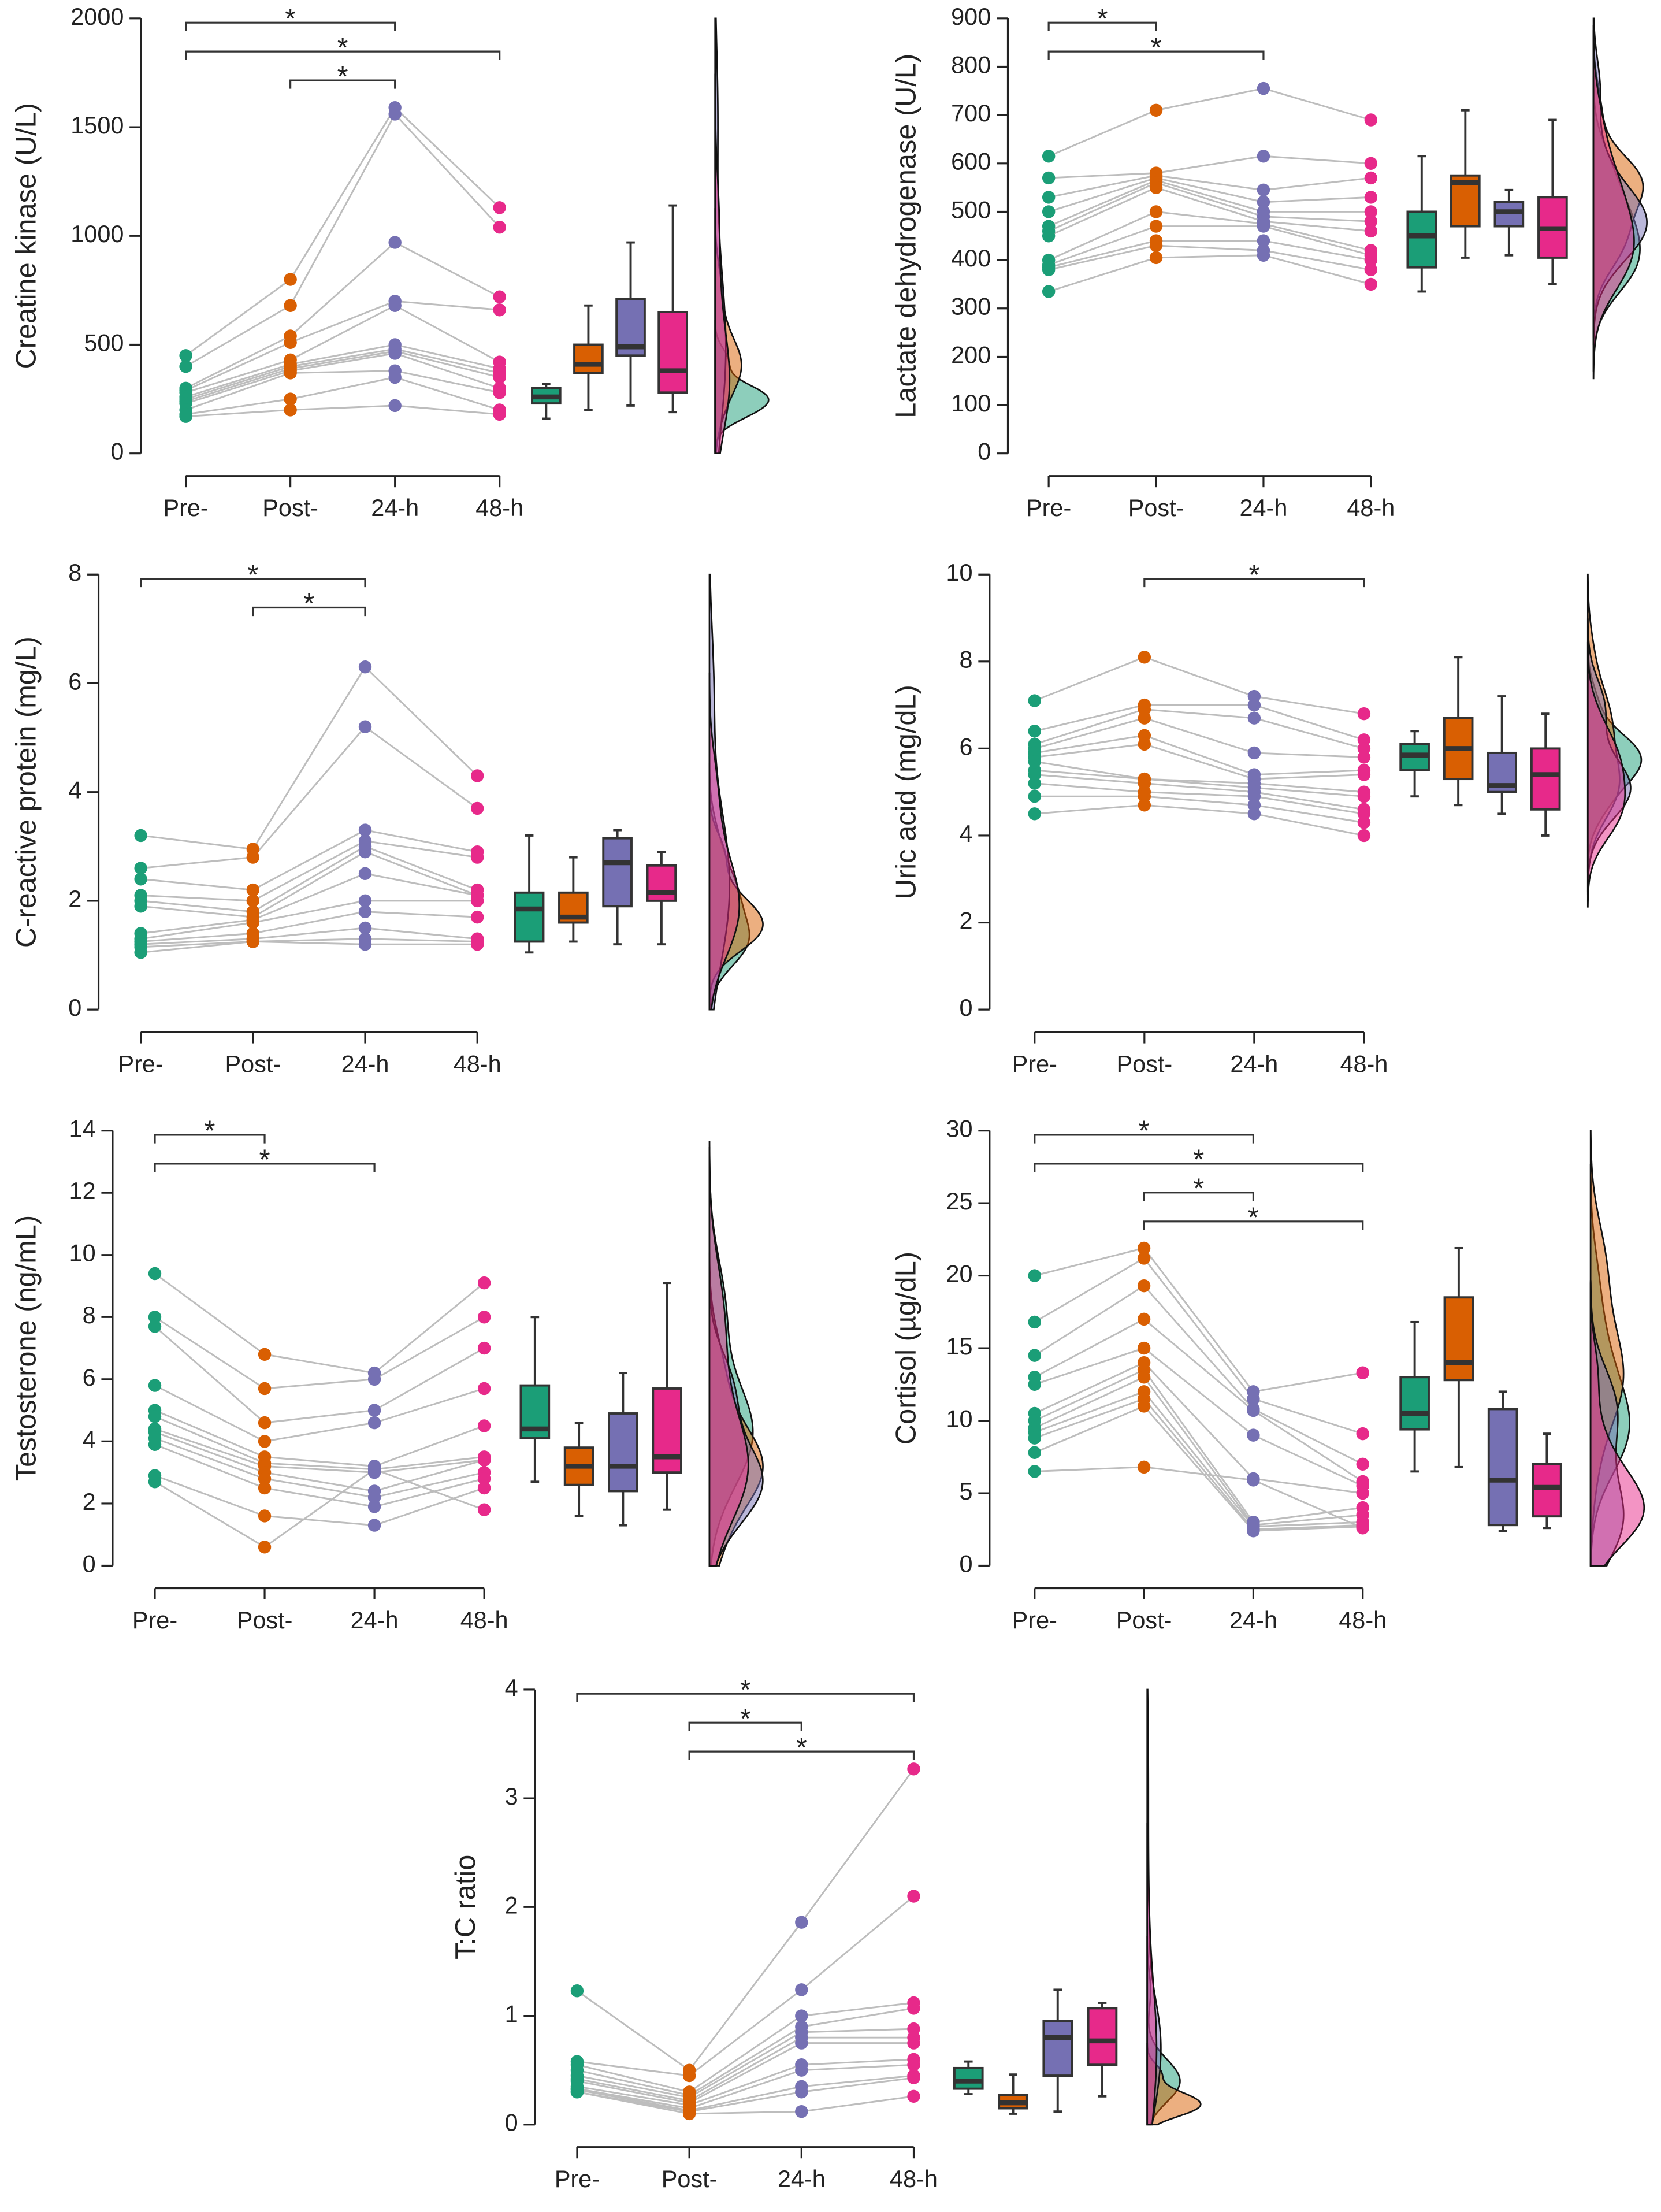 This screenshot has height=2212, width=1661. What do you see at coordinates (74, 899) in the screenshot?
I see `y-tick-label: 2` at bounding box center [74, 899].